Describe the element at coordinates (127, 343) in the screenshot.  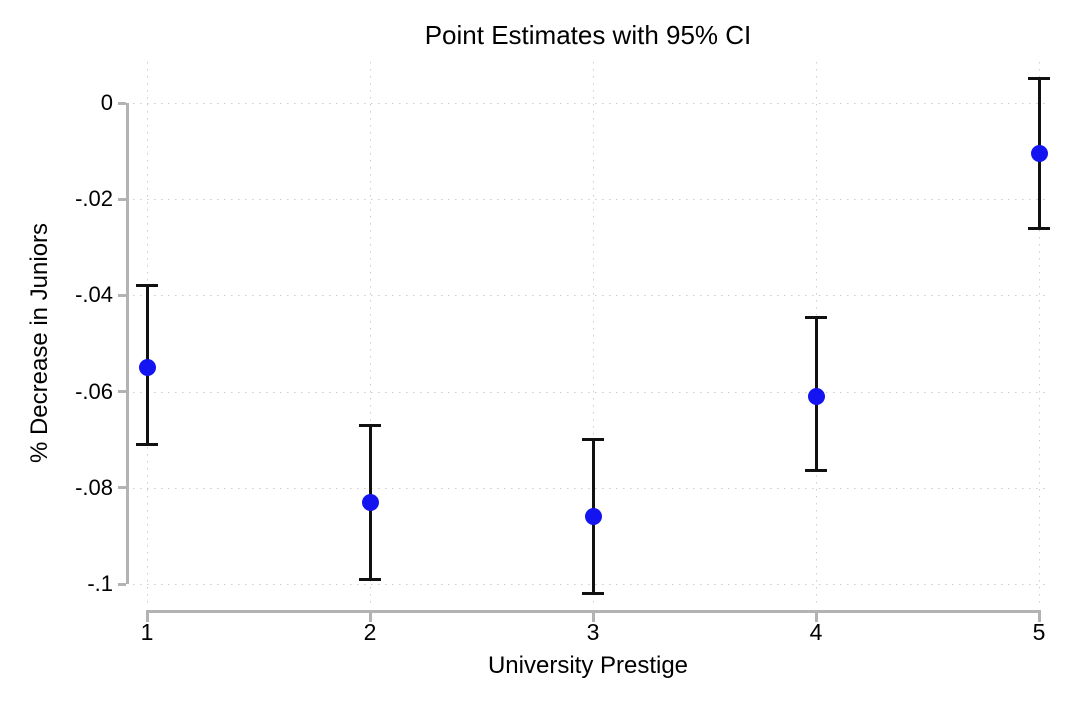
I see `y-axis-line` at that location.